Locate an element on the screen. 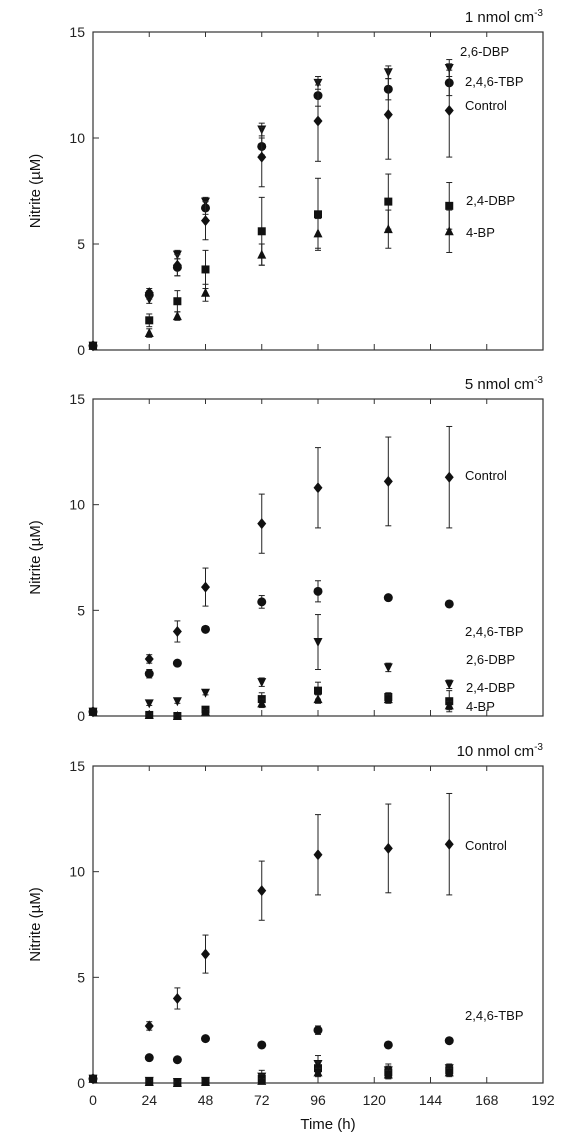 This screenshot has height=1148, width=570. series-2-6-dbp is located at coordinates (271, 1071).